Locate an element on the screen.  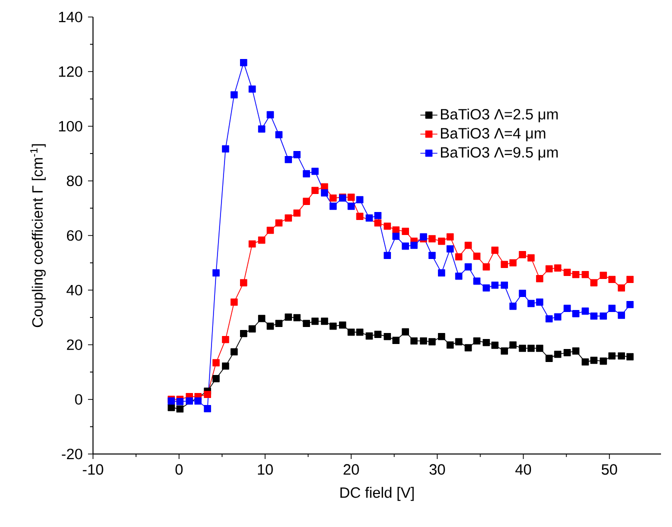
x-tick-label: 50 is located at coordinates (610, 469).